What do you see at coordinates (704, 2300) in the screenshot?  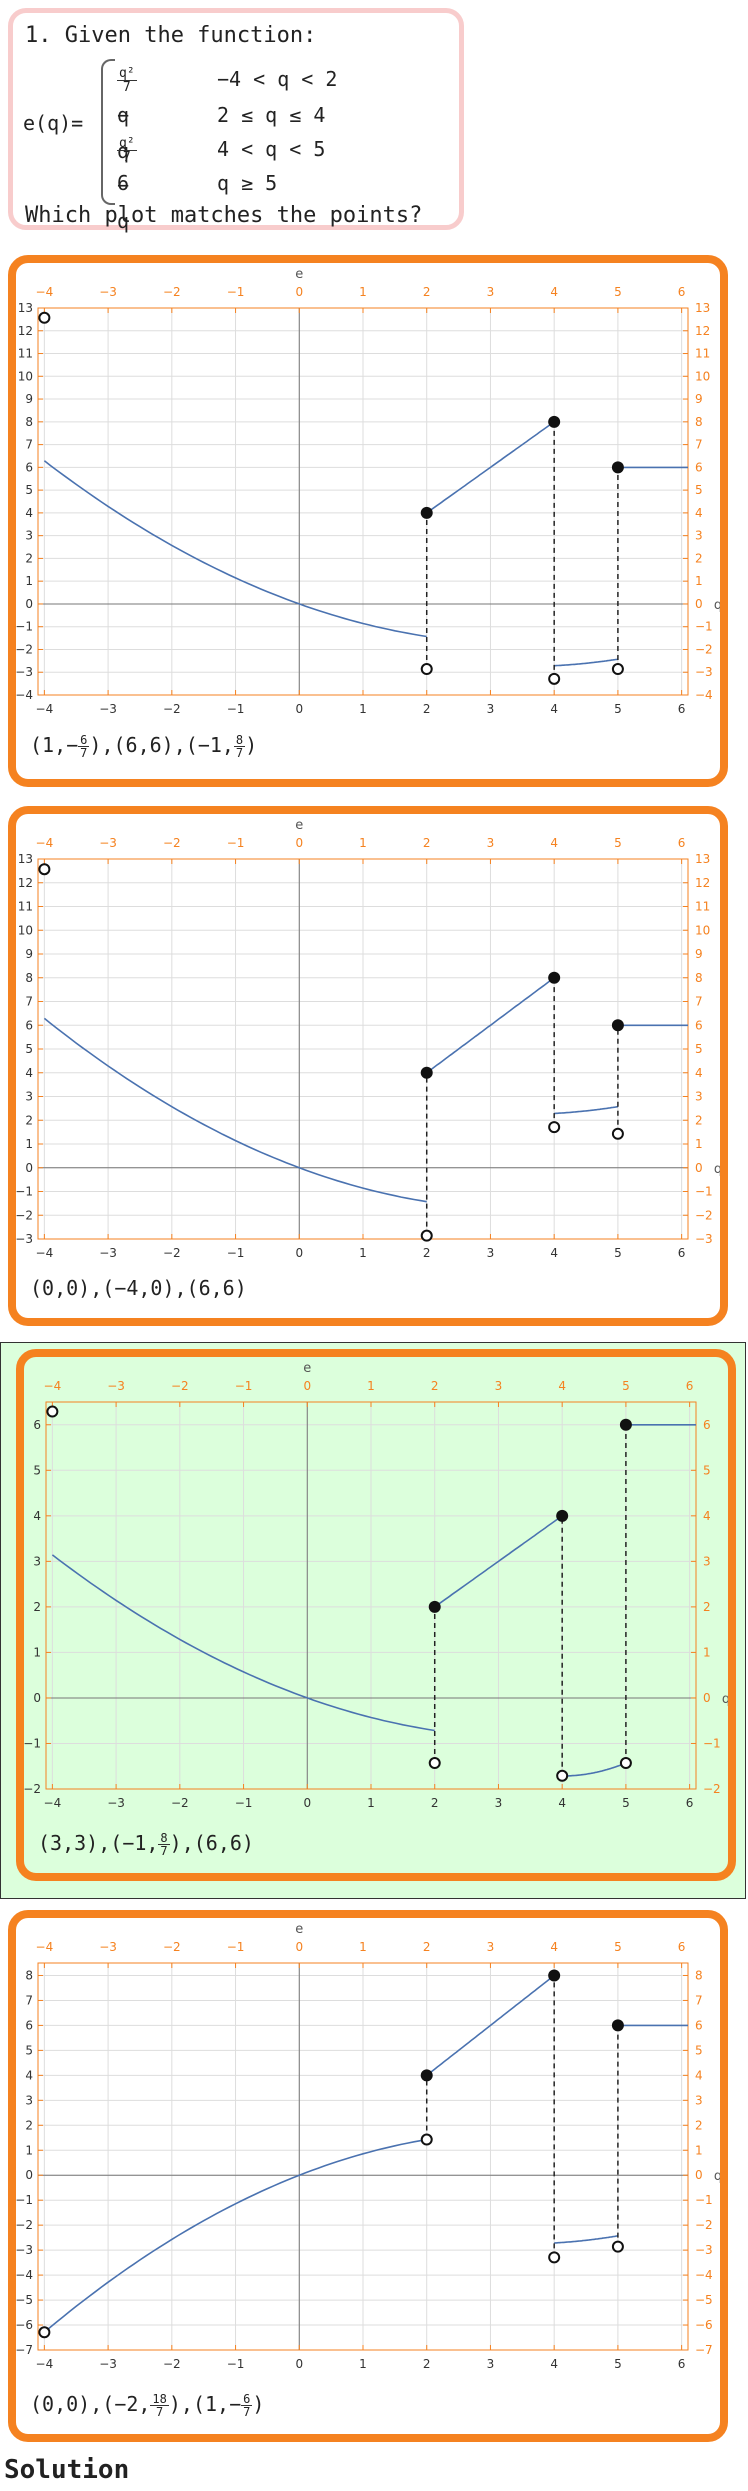 I see `y-tick-label: −5` at bounding box center [704, 2300].